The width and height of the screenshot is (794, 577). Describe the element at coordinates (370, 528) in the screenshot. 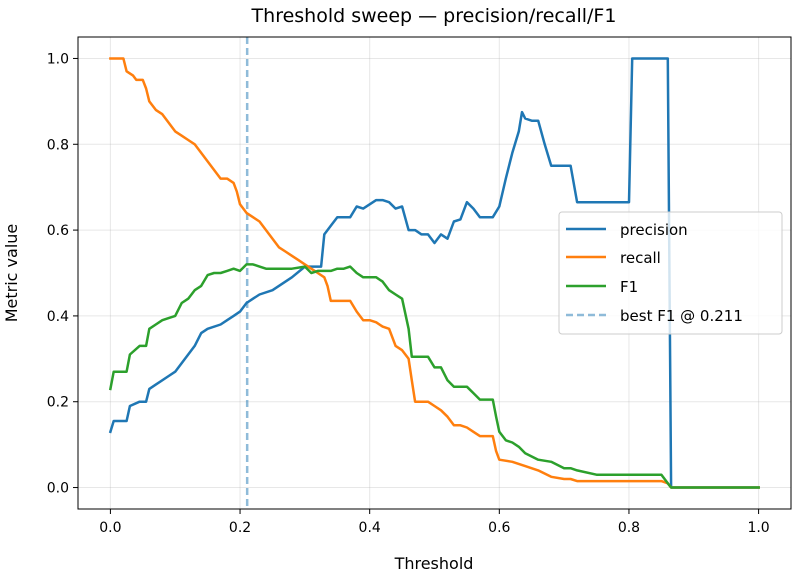

I see `x-tick-label-2: 0.4` at that location.